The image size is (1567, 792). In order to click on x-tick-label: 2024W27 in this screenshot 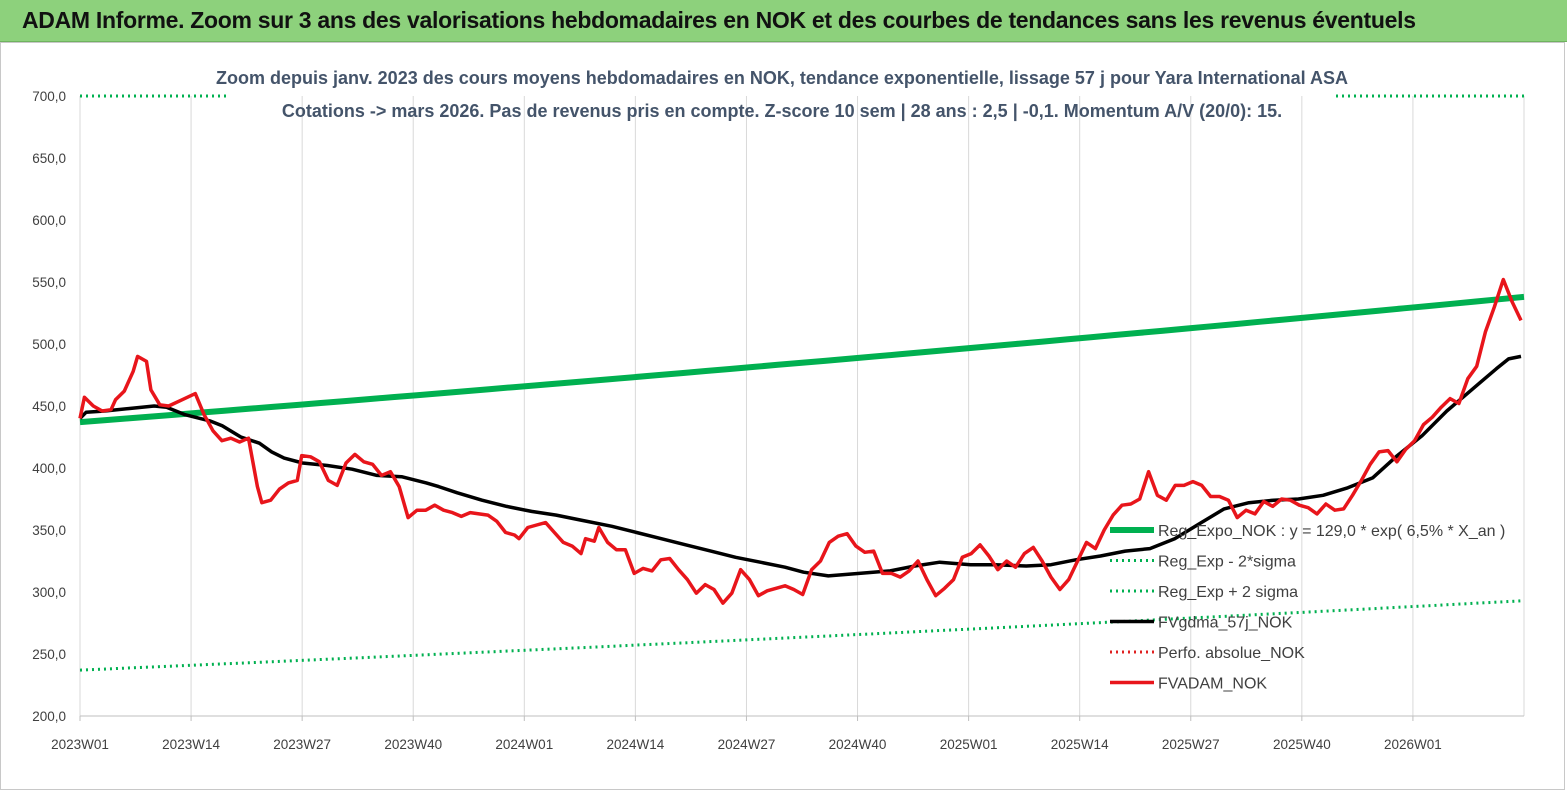, I will do `click(747, 744)`.